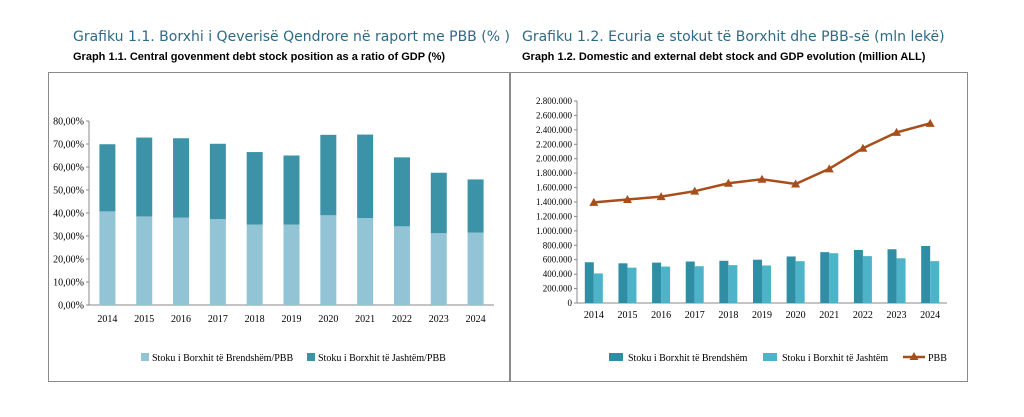  What do you see at coordinates (68, 237) in the screenshot?
I see `y-tick-label: 30,00%` at bounding box center [68, 237].